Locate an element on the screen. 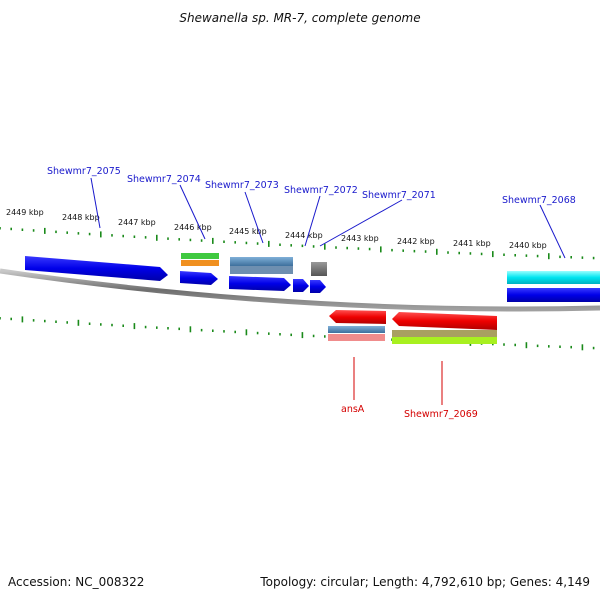 The image size is (600, 600). feature-block-olive is located at coordinates (444, 333).